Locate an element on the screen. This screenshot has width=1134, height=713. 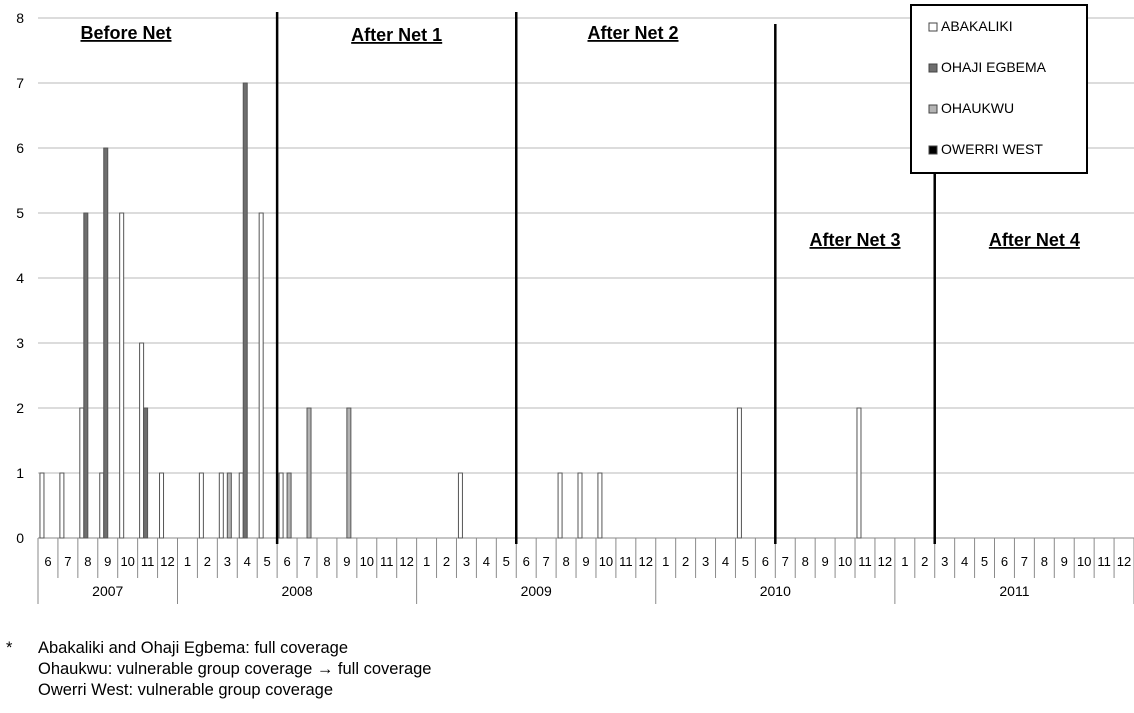
year-label: 2008 is located at coordinates (296, 591).